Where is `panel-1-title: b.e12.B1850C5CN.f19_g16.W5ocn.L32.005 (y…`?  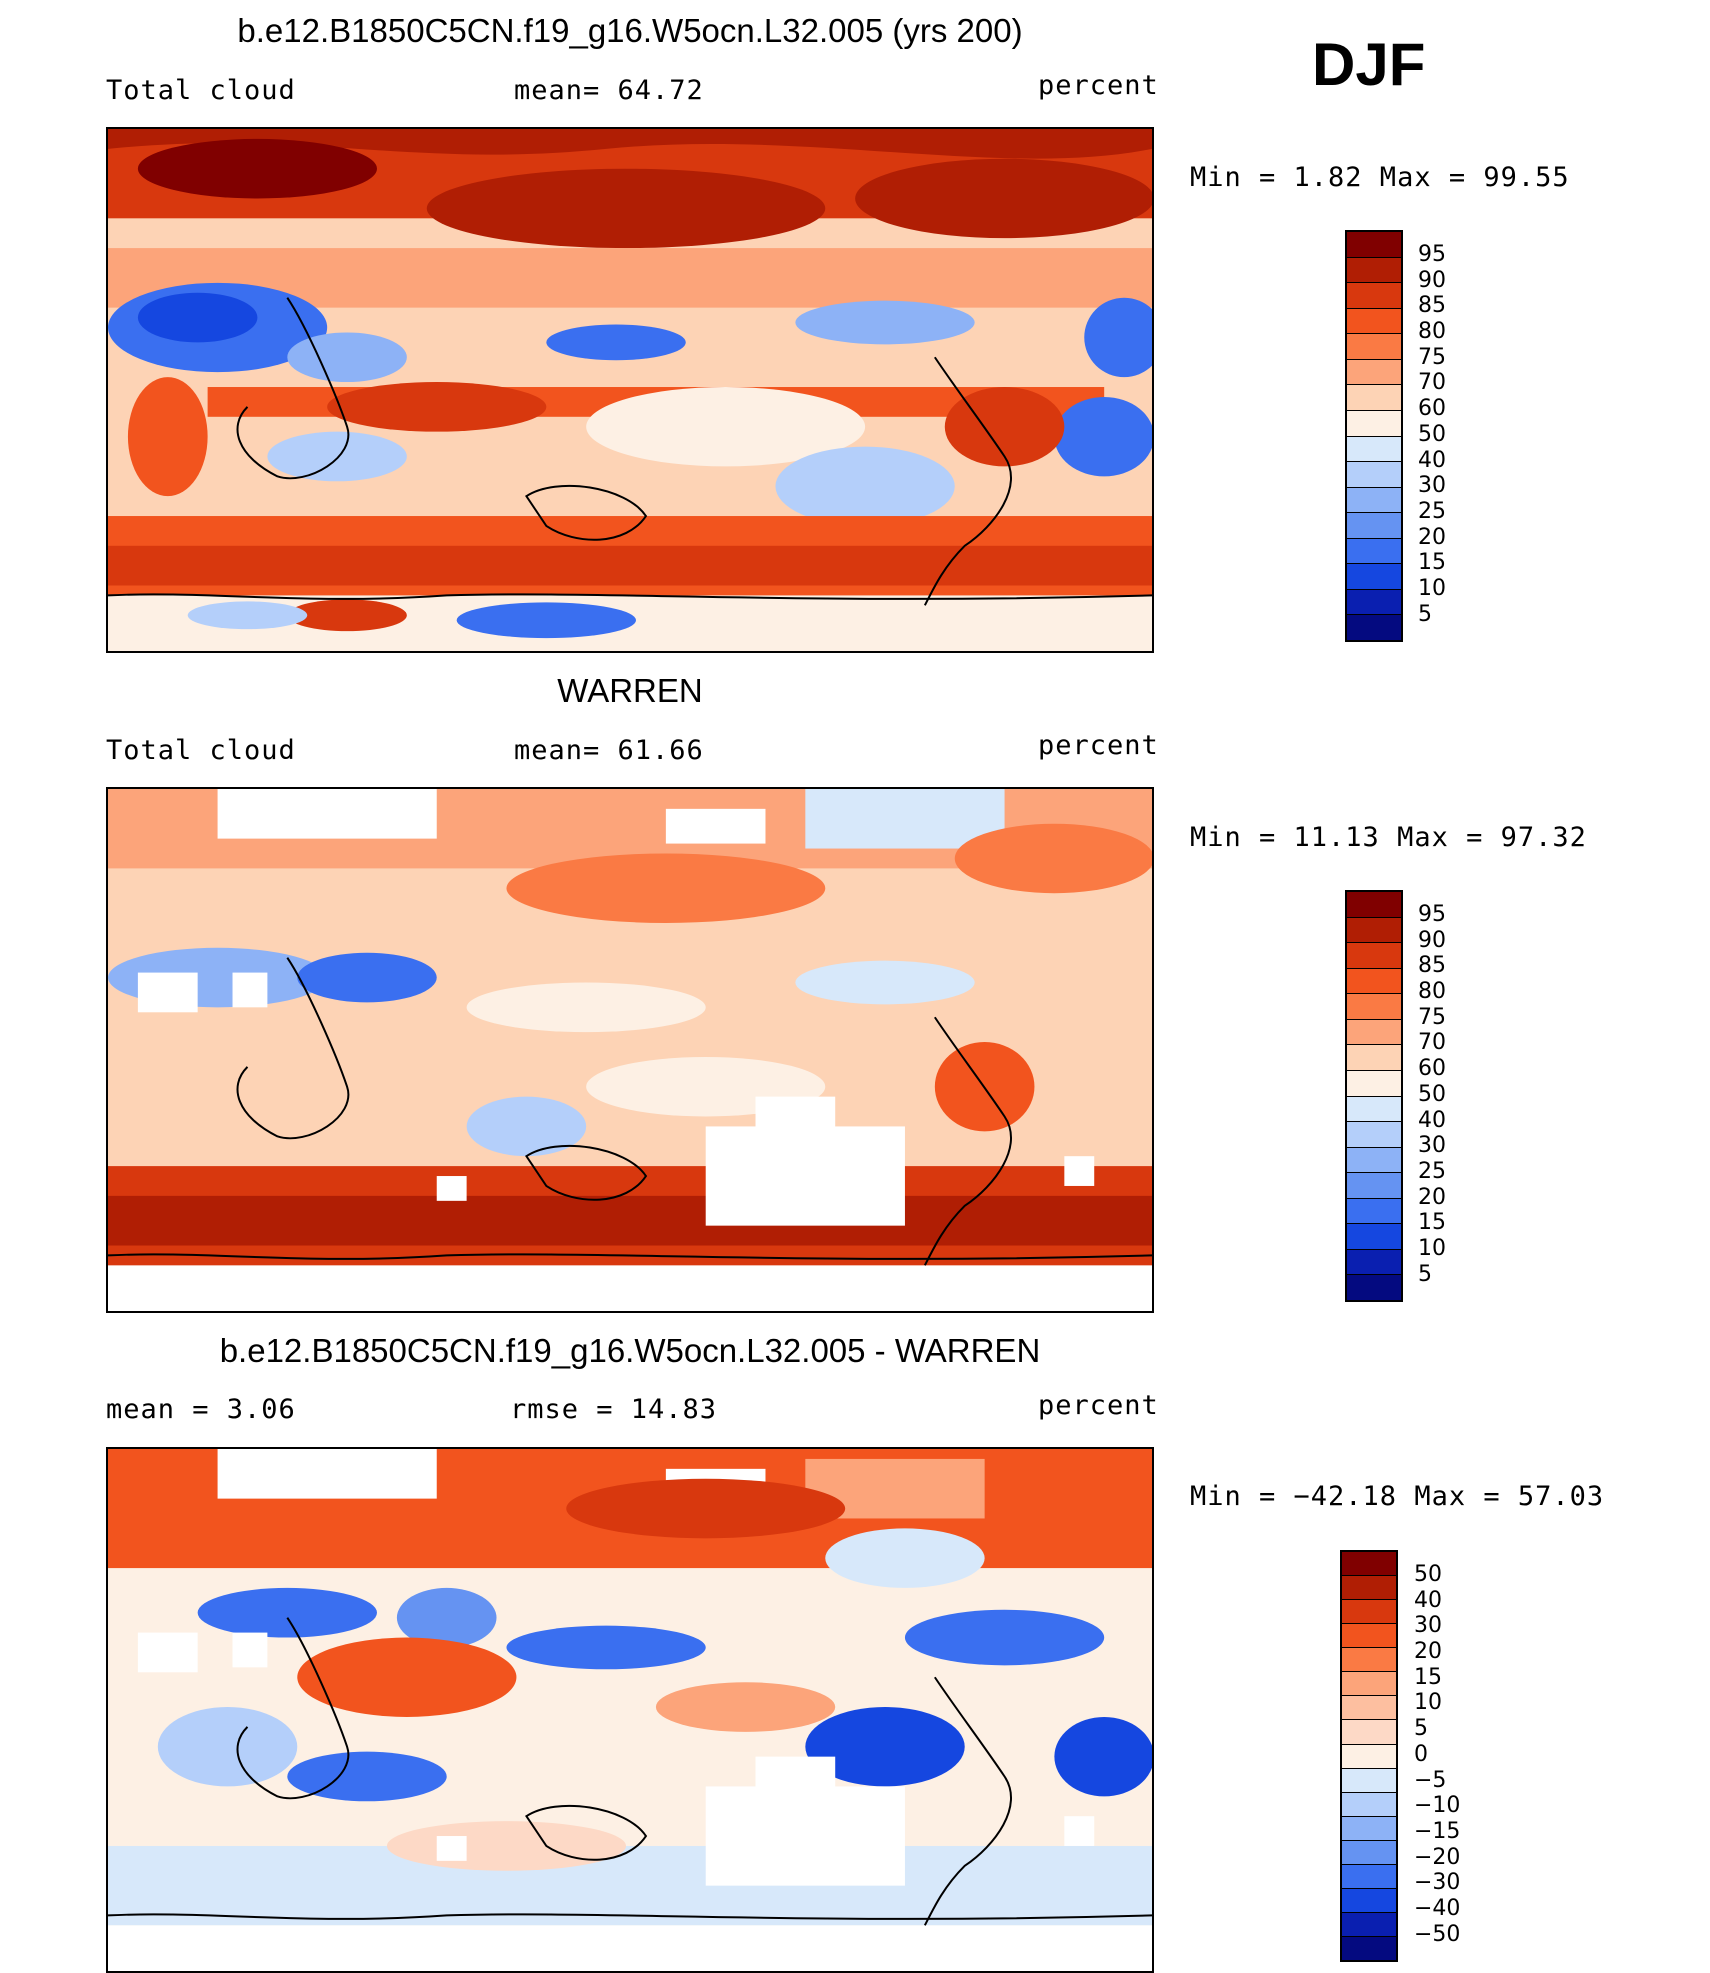
panel-1-title: b.e12.B1850C5CN.f19_g16.W5ocn.L32.005 (y… is located at coordinates (630, 30).